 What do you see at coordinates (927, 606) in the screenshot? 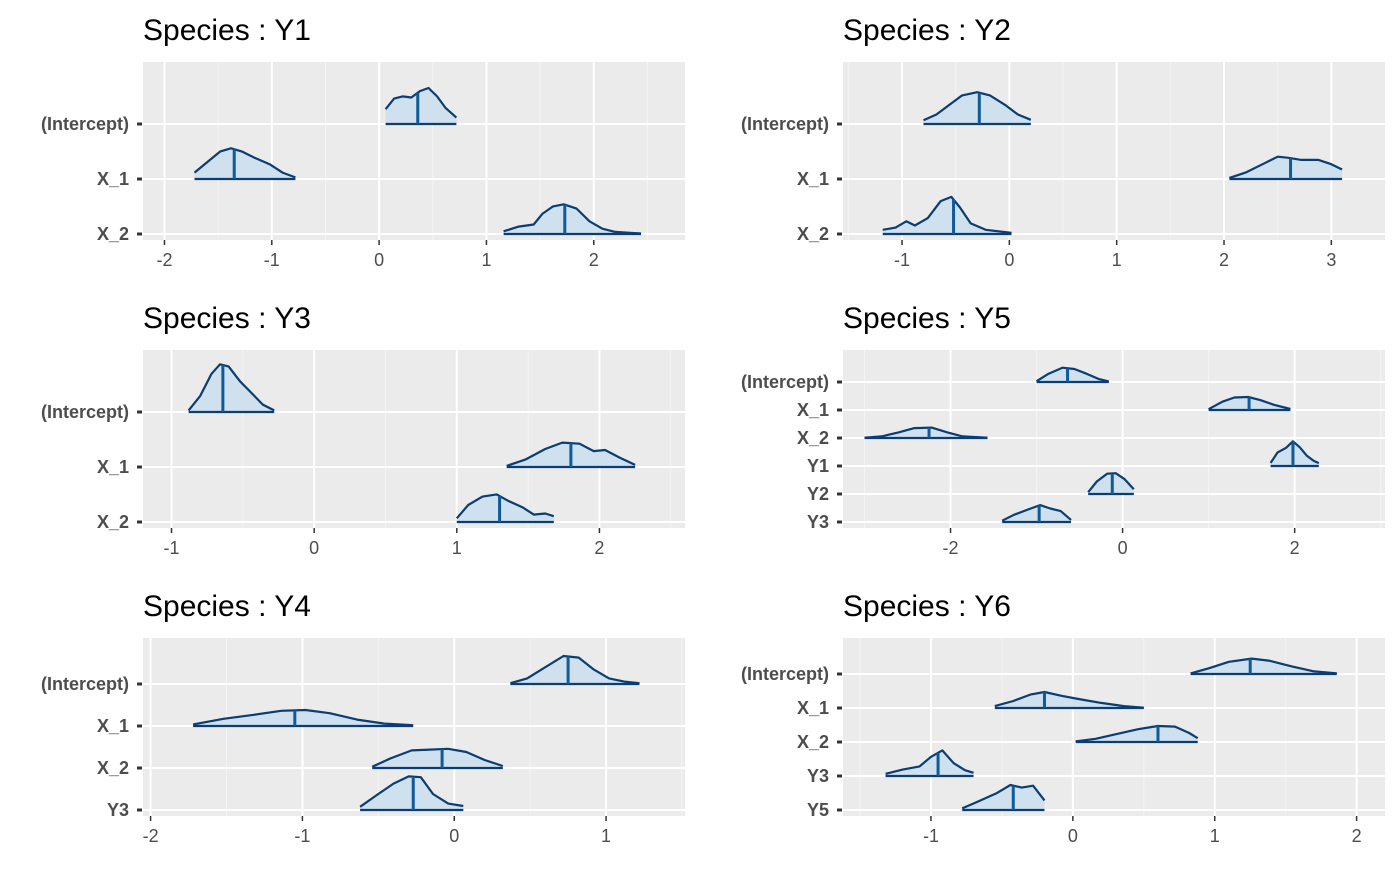
I see `panel-title: Species : Y6` at bounding box center [927, 606].